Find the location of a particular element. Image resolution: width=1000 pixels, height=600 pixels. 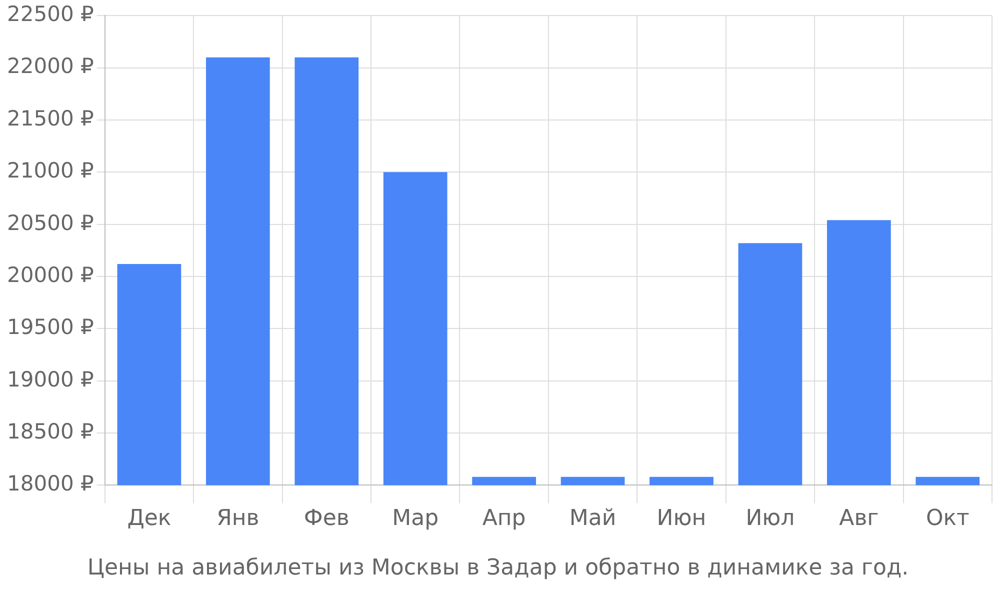

y-tick-label: 19500 ₽ is located at coordinates (50, 327).